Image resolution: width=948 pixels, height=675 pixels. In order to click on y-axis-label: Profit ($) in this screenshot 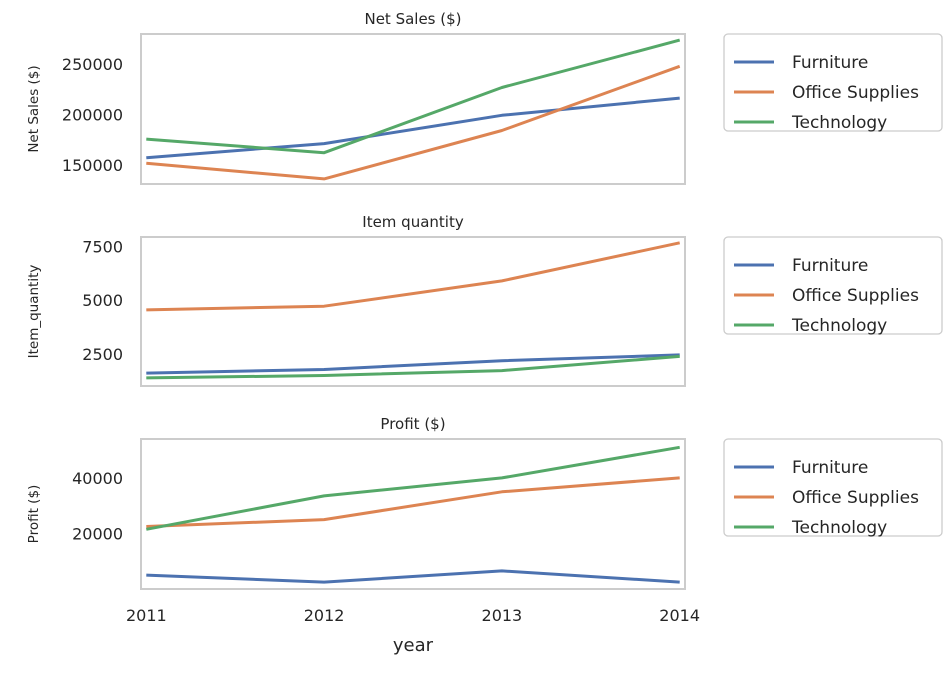, I will do `click(34, 514)`.